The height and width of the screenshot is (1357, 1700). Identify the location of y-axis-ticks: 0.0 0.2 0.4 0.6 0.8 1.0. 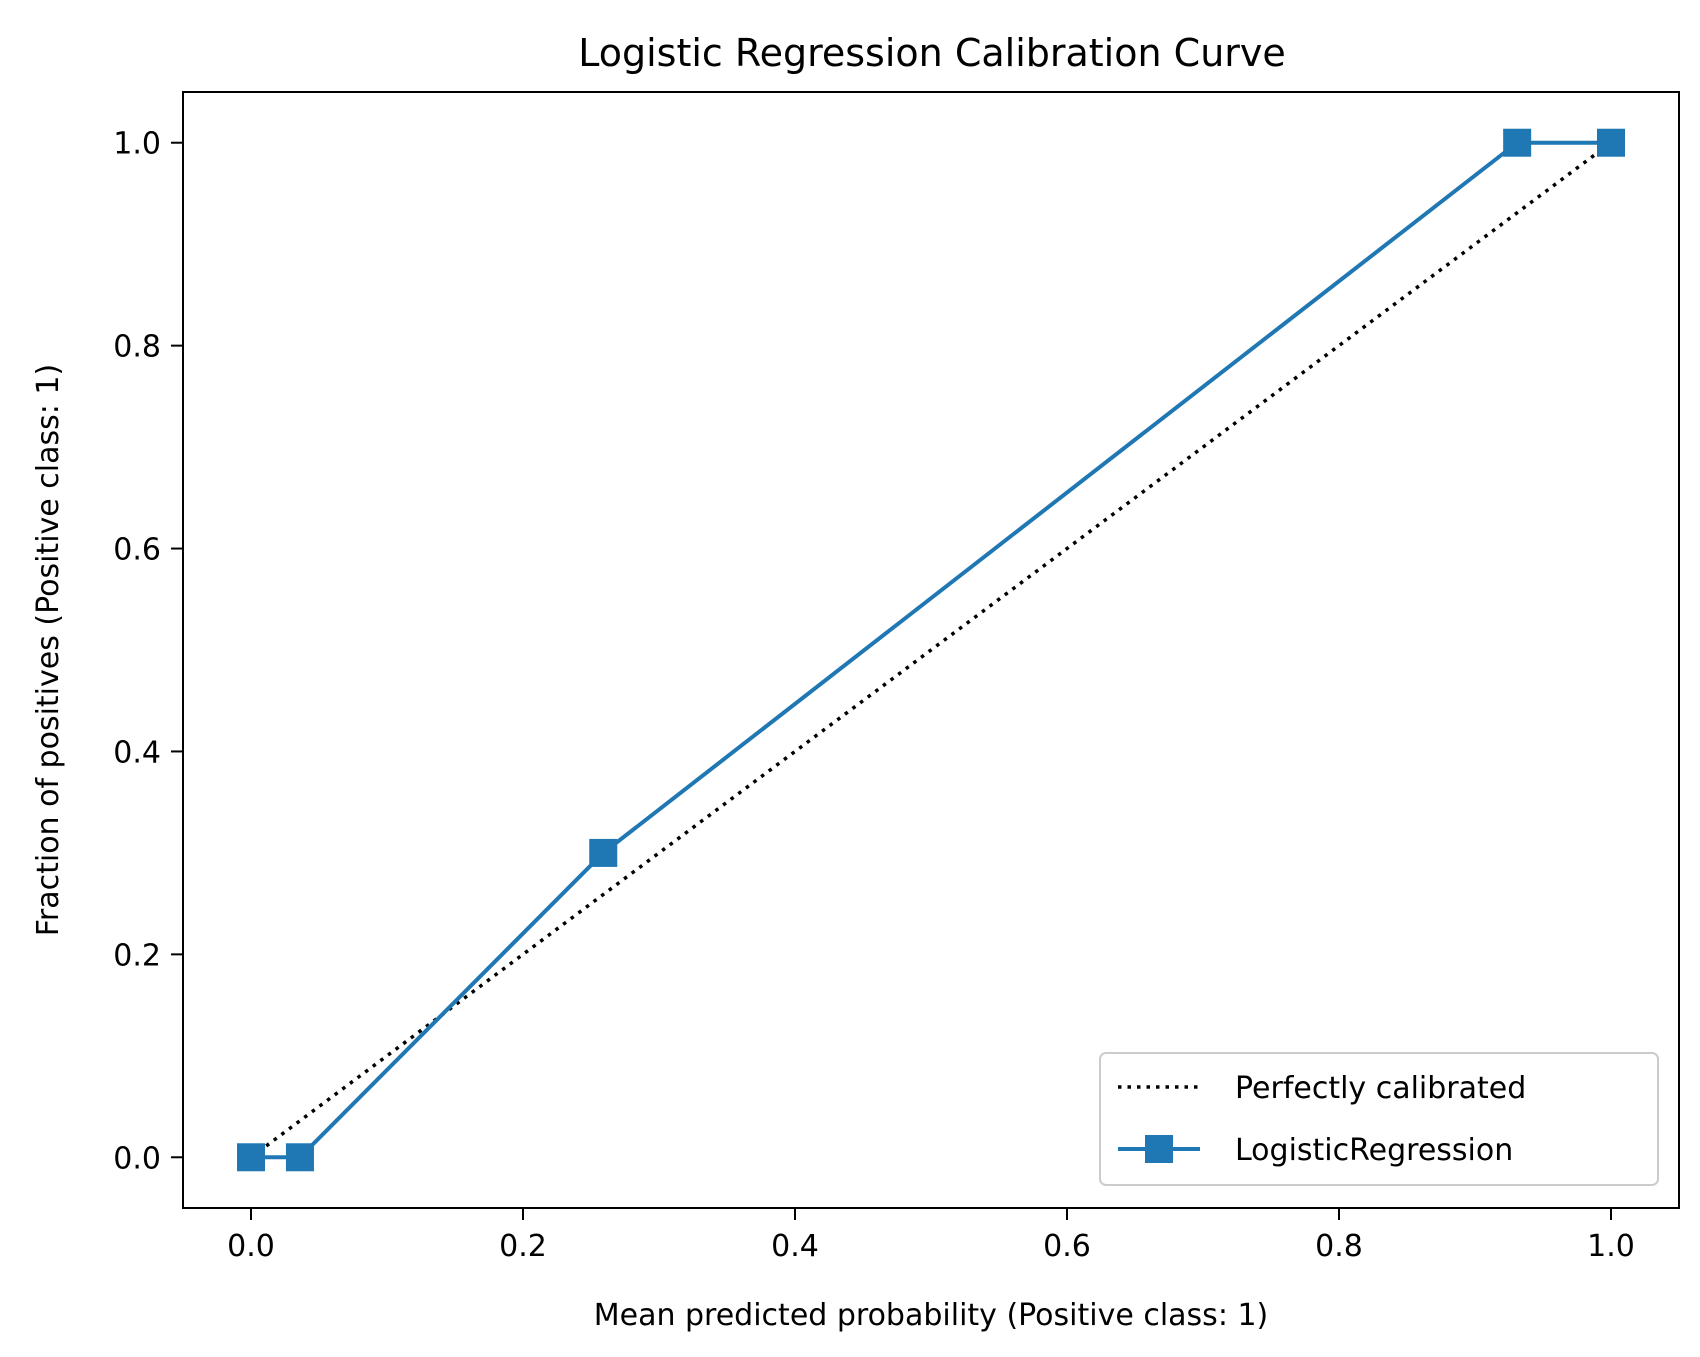
(148, 651).